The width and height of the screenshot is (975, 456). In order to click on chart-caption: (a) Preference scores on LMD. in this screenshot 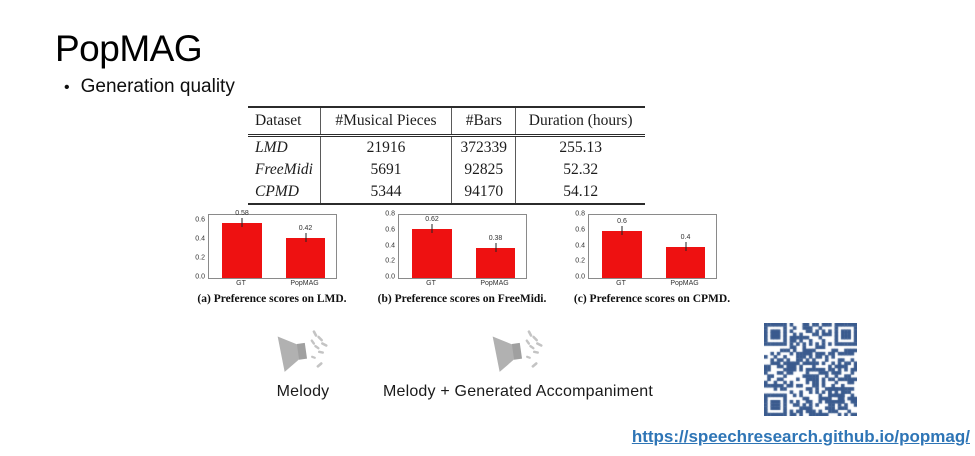, I will do `click(272, 299)`.